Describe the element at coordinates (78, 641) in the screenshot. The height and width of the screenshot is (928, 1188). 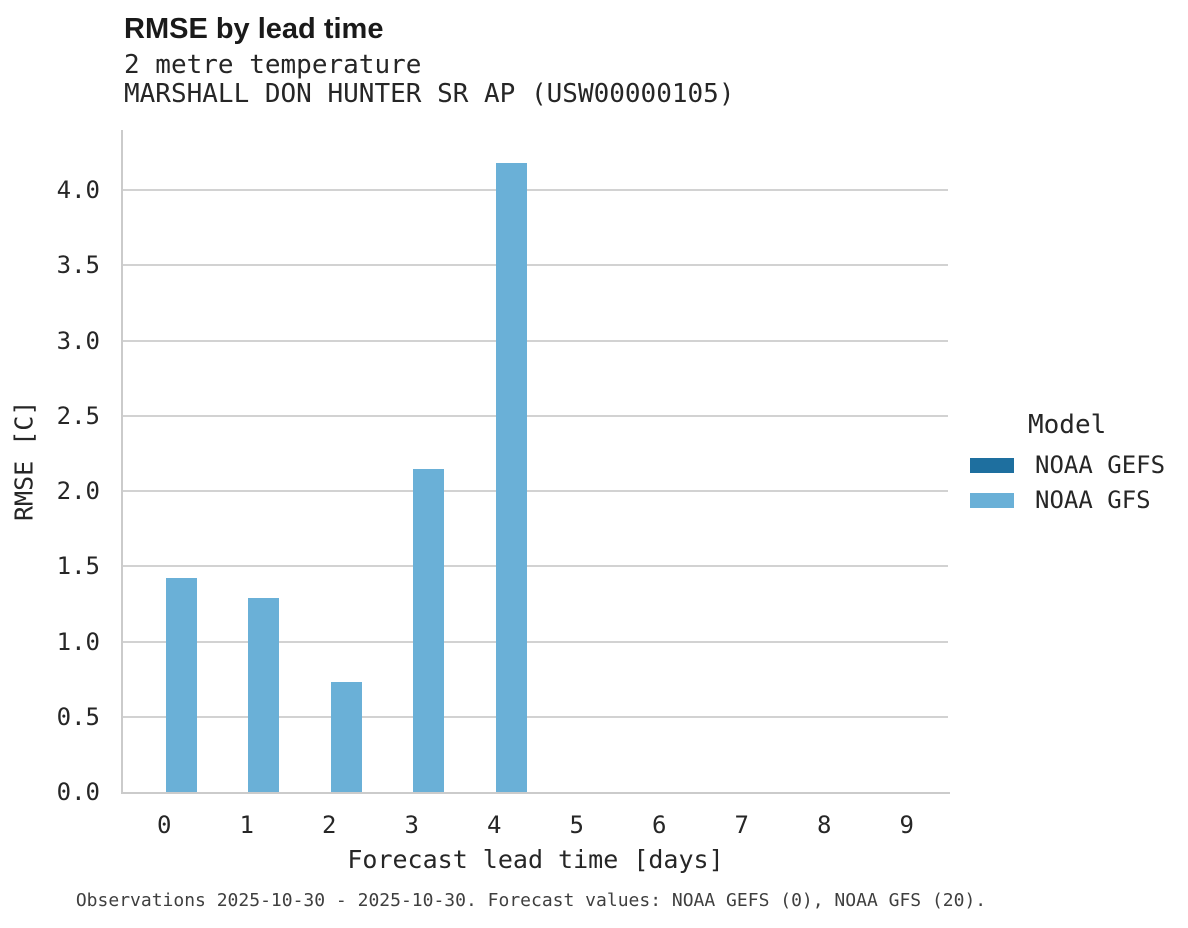
I see `y-tick-1.0: 1.0` at that location.